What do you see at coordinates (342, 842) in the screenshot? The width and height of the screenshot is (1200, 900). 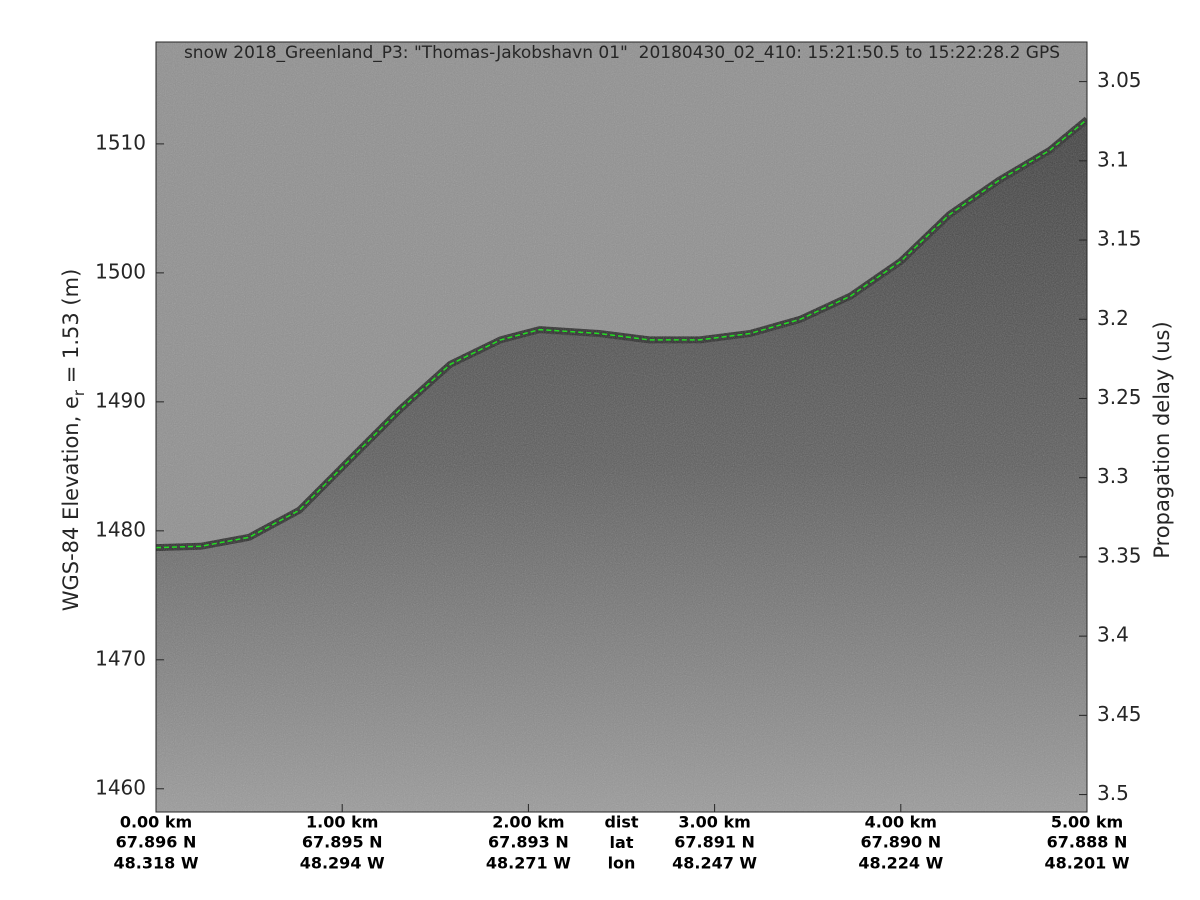 I see `lat-label: 67.895 N` at bounding box center [342, 842].